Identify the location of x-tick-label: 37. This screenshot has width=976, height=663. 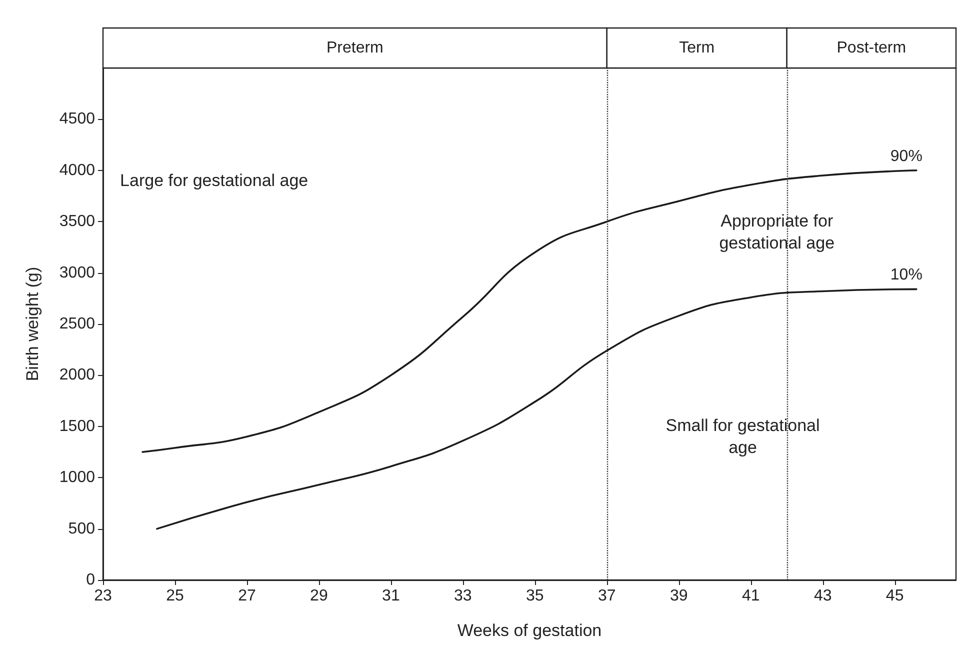
(607, 596).